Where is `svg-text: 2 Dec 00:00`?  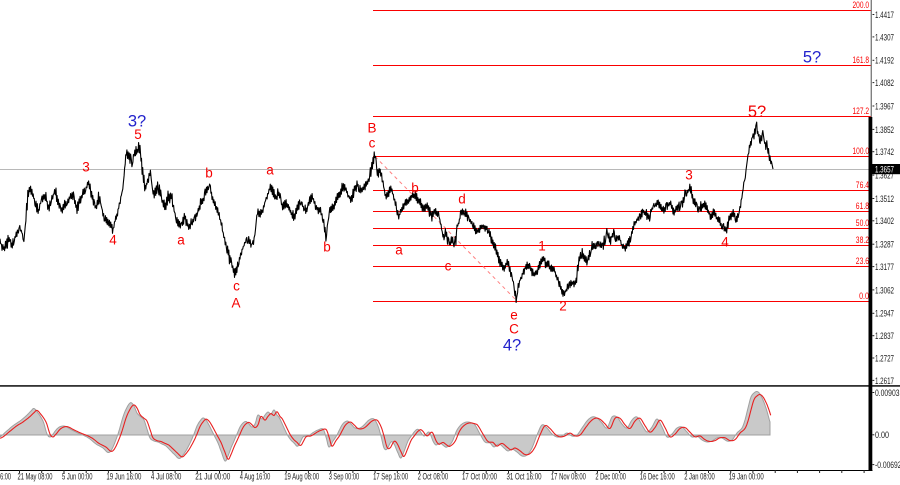
svg-text: 2 Dec 00:00 is located at coordinates (610, 477).